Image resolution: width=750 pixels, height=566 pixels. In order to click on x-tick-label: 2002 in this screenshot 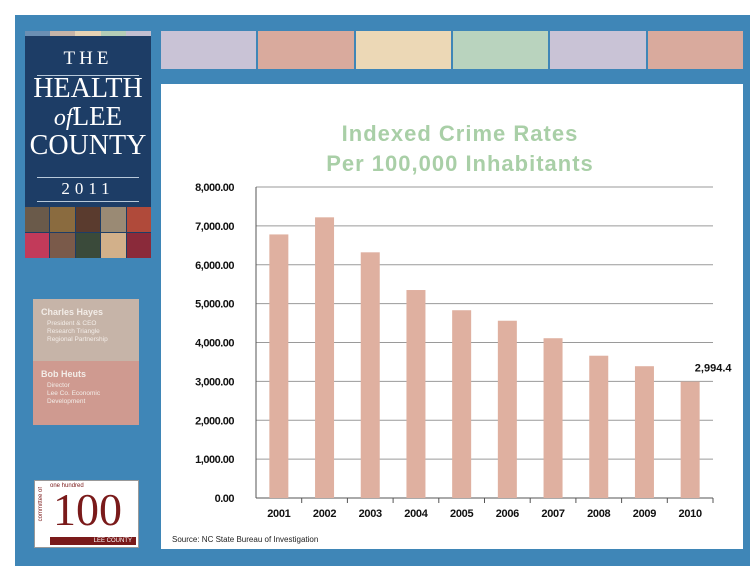, I will do `click(324, 514)`.